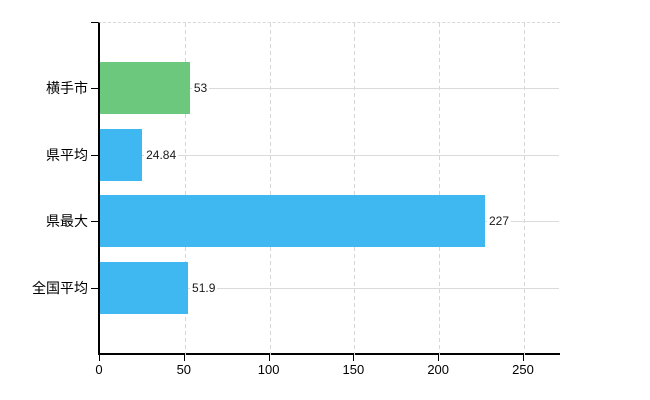 The height and width of the screenshot is (400, 650). What do you see at coordinates (523, 369) in the screenshot?
I see `x-tick-label: 250` at bounding box center [523, 369].